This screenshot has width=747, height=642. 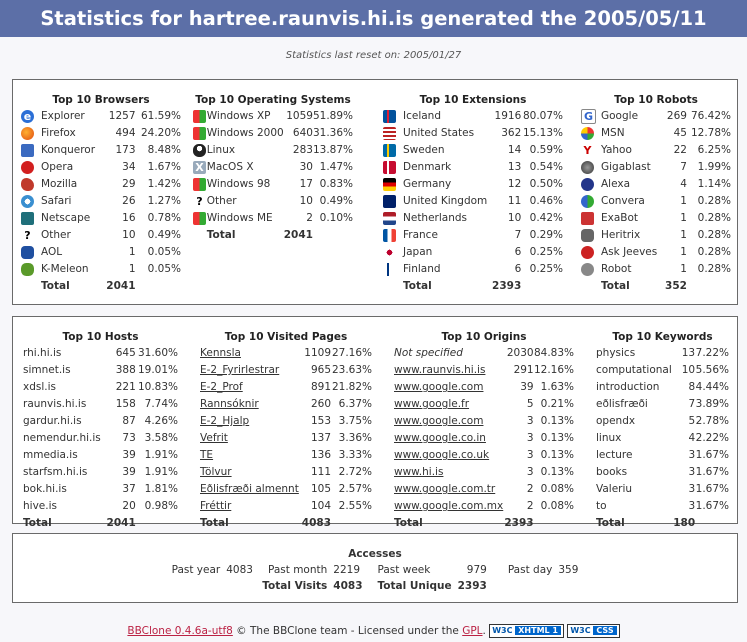 What do you see at coordinates (129, 455) in the screenshot?
I see `hosts-count: 39` at bounding box center [129, 455].